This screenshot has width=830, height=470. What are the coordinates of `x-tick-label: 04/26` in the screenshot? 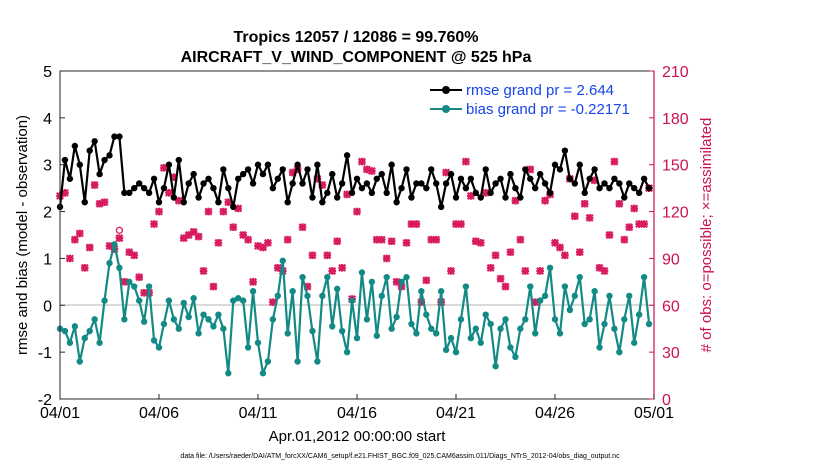 It's located at (555, 413).